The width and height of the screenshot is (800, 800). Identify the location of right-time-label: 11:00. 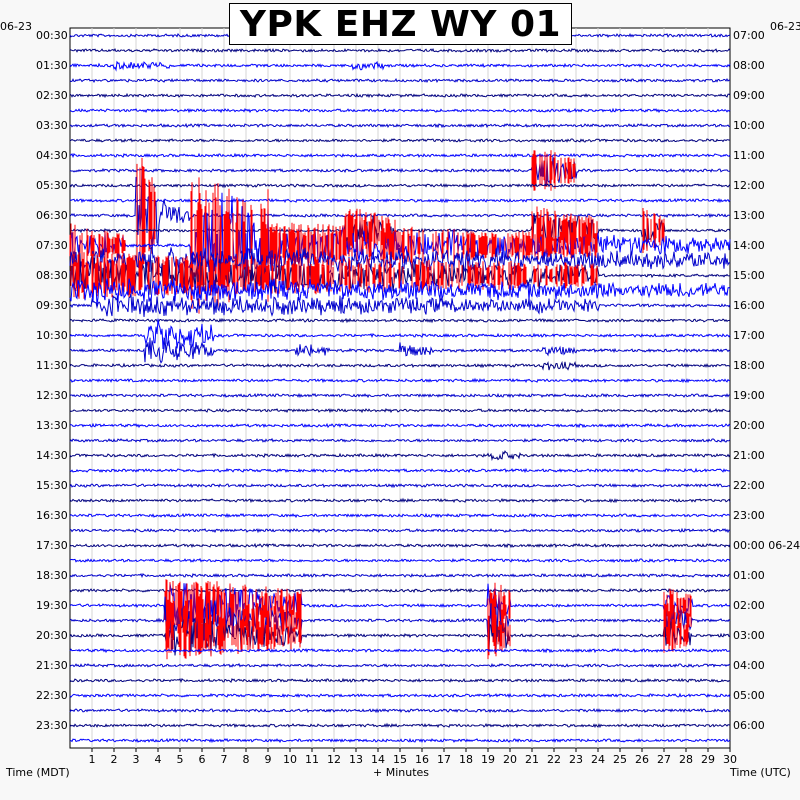
(749, 155).